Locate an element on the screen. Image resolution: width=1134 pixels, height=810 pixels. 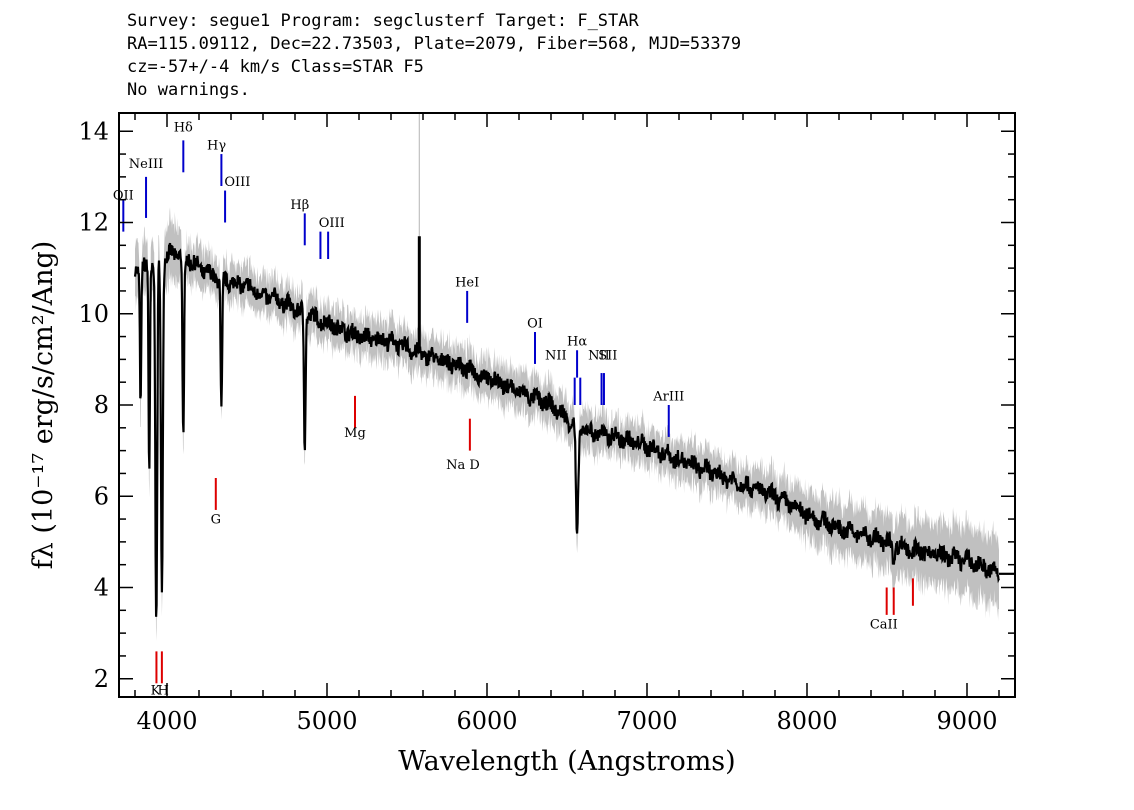
y-tick-label: 12 is located at coordinates (93, 223).